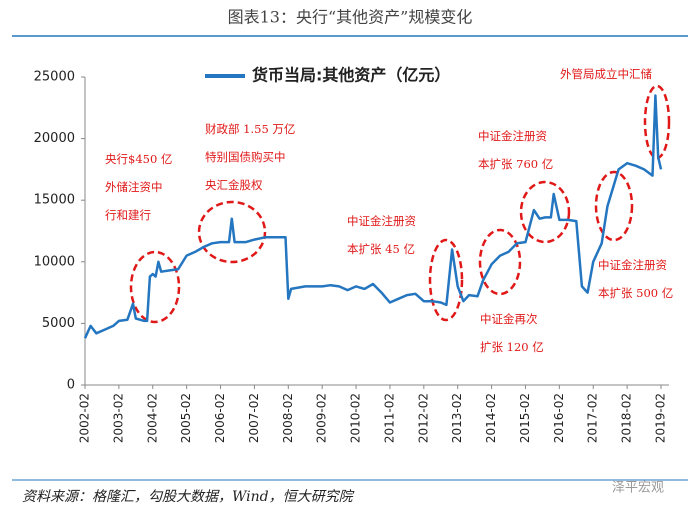  What do you see at coordinates (457, 418) in the screenshot?
I see `x-tick-label: 2013-02` at bounding box center [457, 418].